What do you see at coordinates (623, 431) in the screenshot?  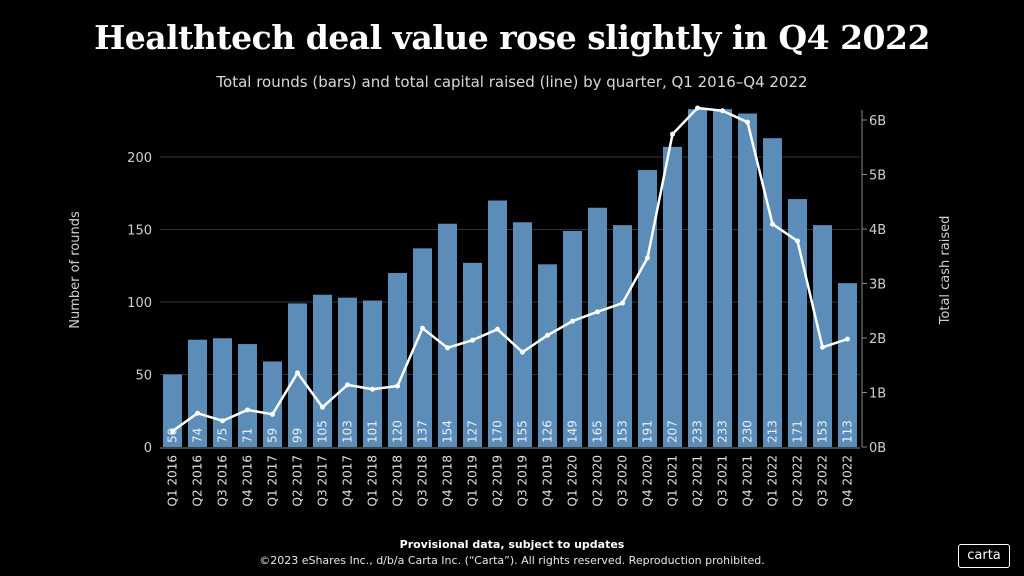 I see `bar-data-label: 153` at bounding box center [623, 431].